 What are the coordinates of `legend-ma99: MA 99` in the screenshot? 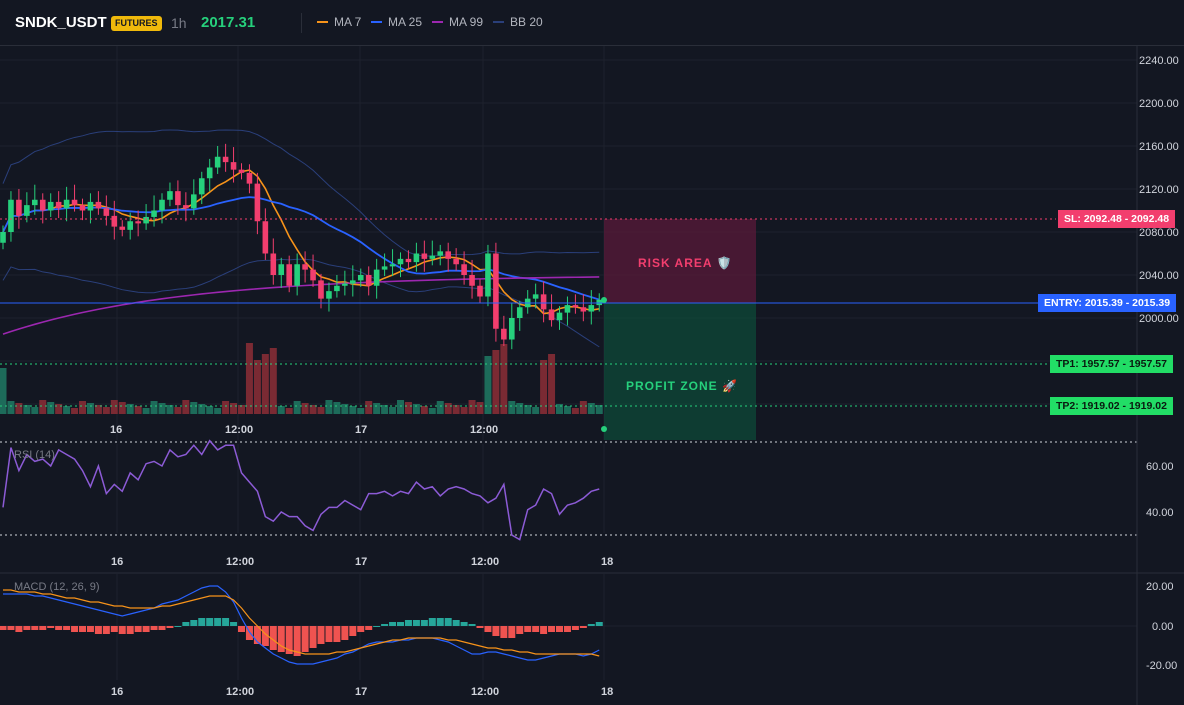 It's located at (457, 22).